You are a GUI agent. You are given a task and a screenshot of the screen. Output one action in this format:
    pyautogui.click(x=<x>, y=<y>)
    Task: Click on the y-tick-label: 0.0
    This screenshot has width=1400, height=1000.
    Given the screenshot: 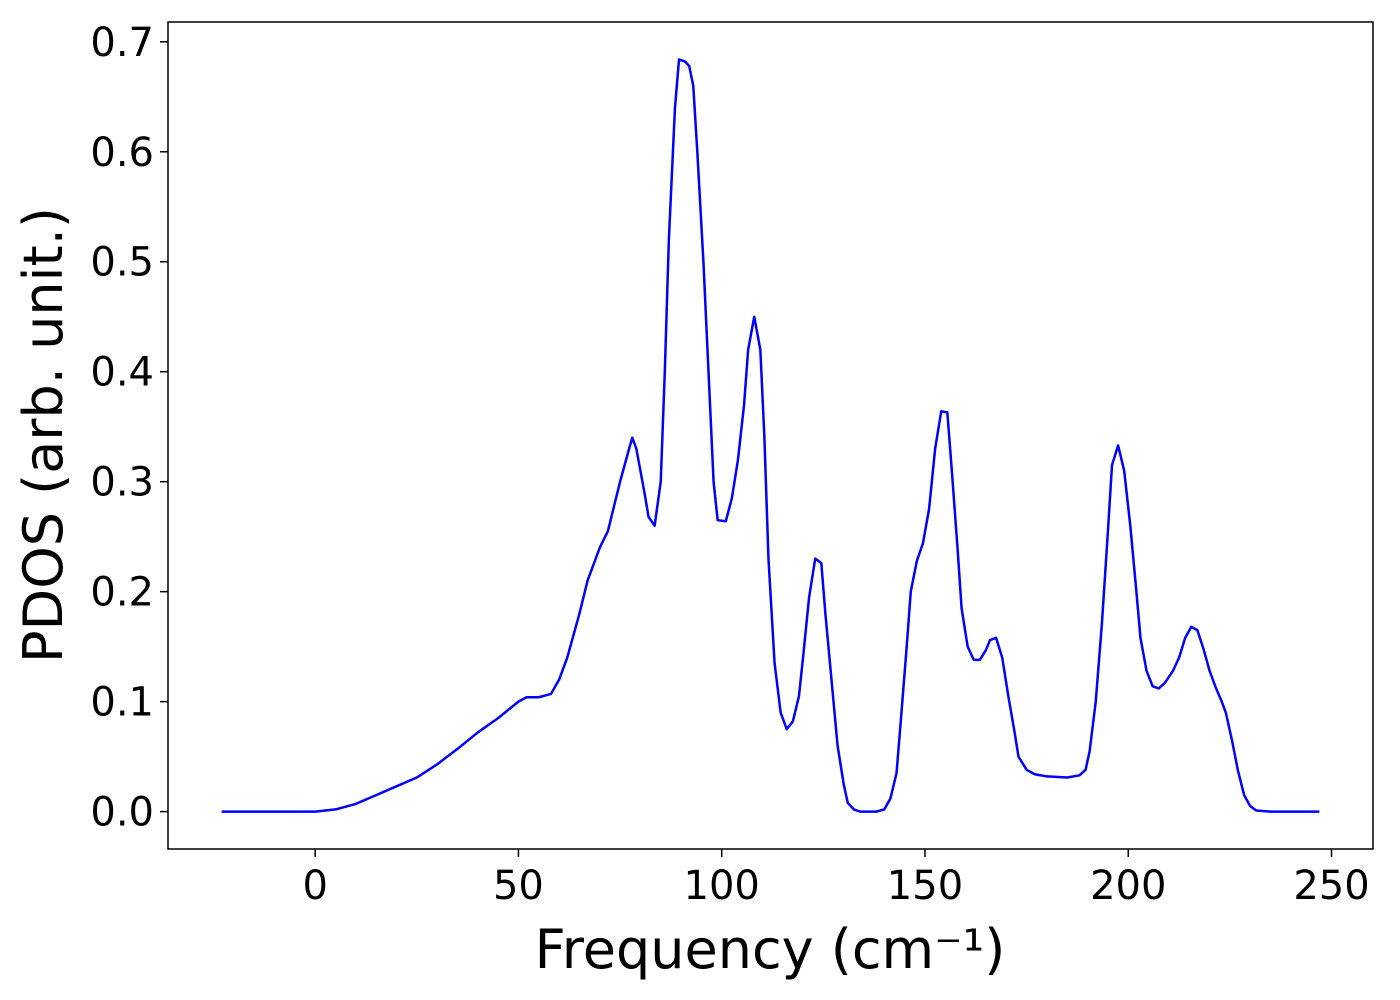 What is the action you would take?
    pyautogui.click(x=122, y=813)
    